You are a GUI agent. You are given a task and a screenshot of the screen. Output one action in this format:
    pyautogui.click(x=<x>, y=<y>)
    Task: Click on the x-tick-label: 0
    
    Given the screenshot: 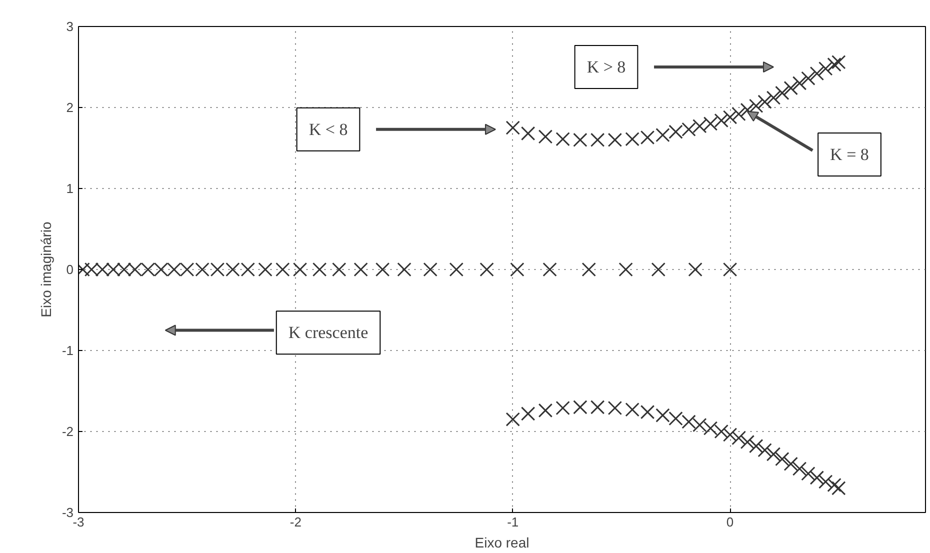 What is the action you would take?
    pyautogui.click(x=730, y=522)
    